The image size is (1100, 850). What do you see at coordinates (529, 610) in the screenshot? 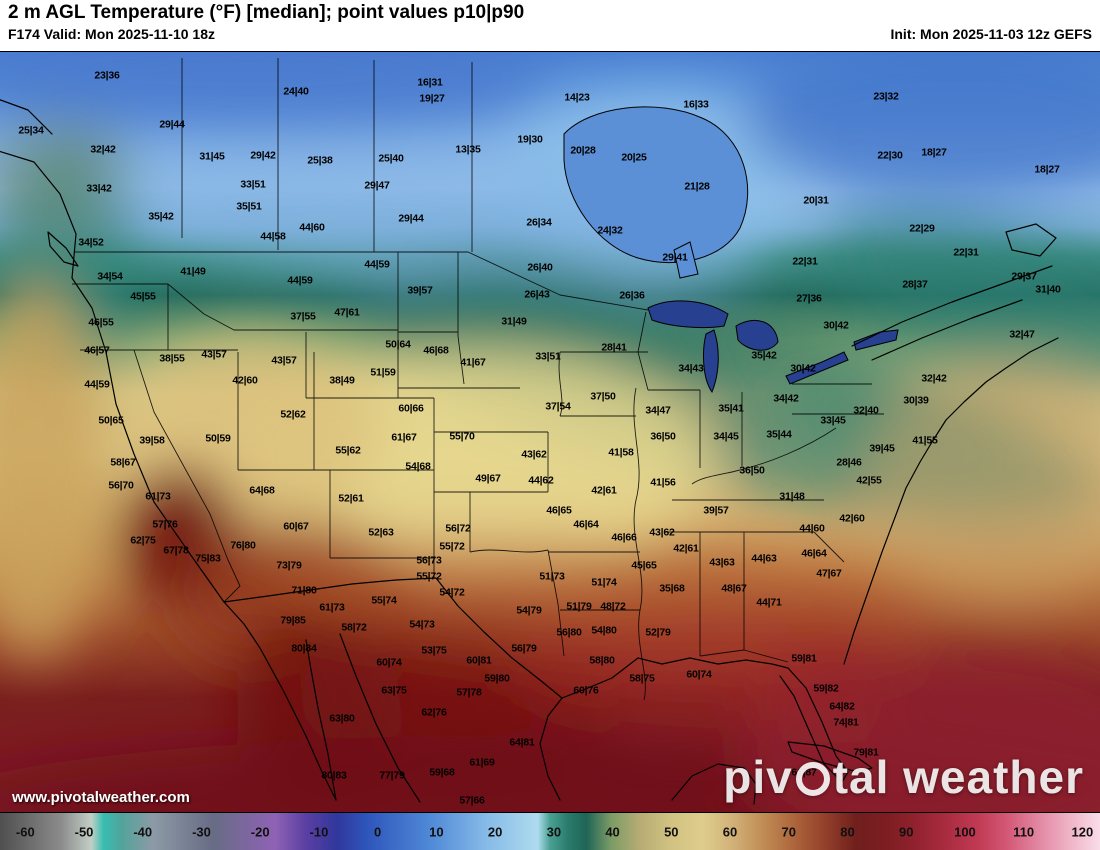
I see `point-value-label: 54|79` at bounding box center [529, 610].